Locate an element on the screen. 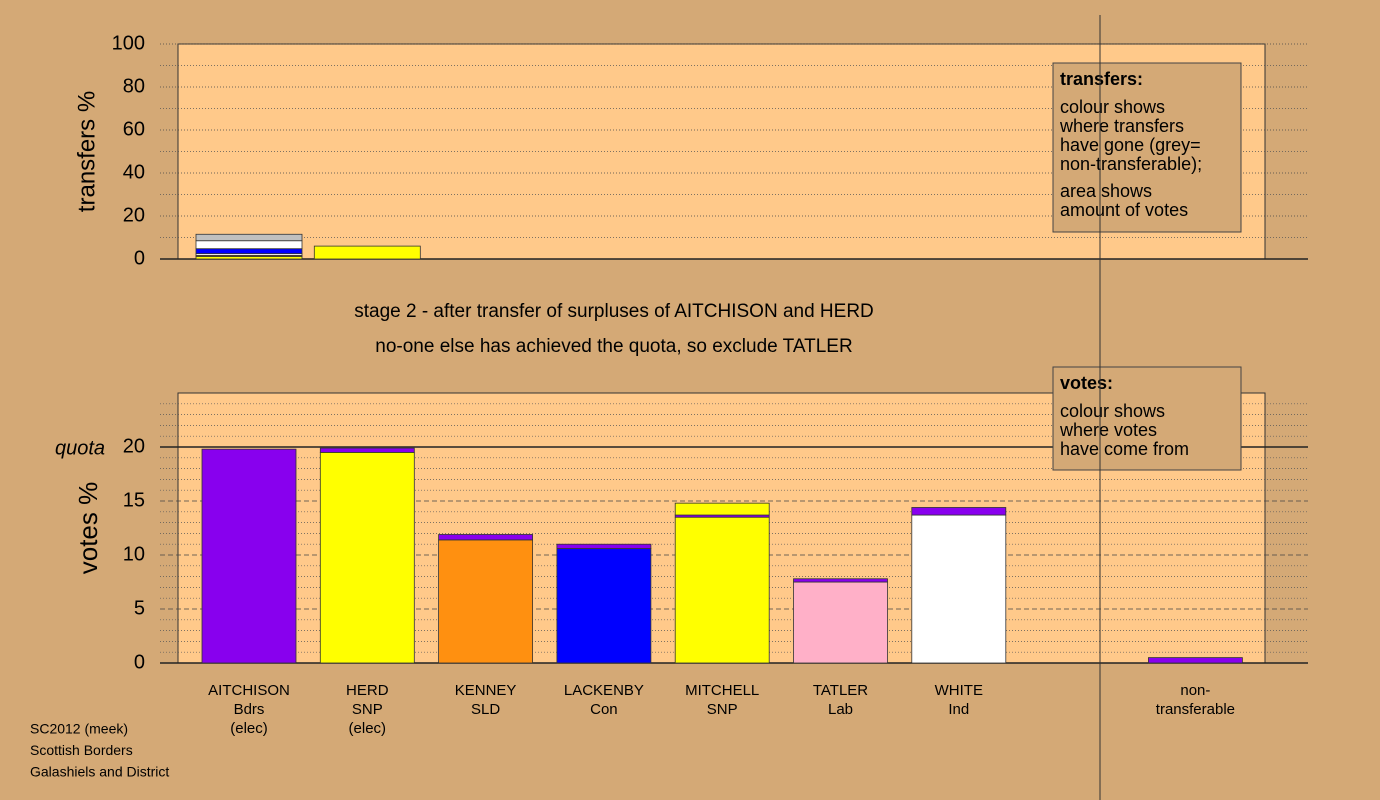 The height and width of the screenshot is (800, 1380). note-text: have gone (grey= is located at coordinates (1130, 145).